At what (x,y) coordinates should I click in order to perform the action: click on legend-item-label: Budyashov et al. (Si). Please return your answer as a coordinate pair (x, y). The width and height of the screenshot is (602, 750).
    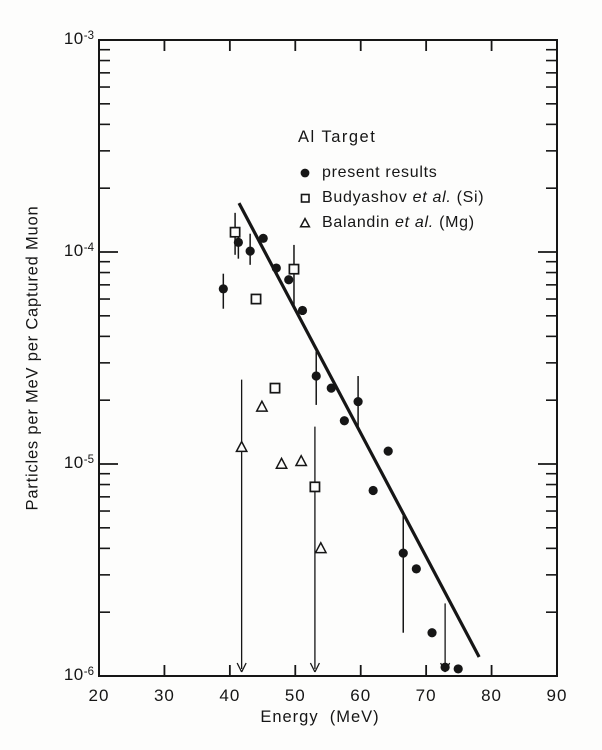
    Looking at the image, I should click on (403, 197).